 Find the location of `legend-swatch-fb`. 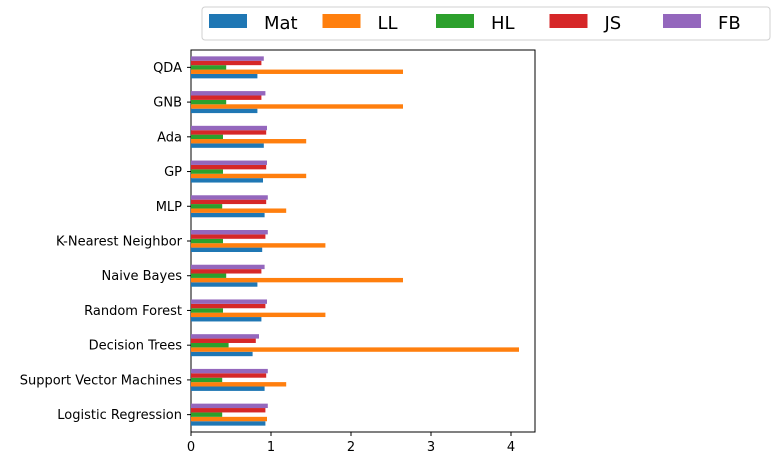

legend-swatch-fb is located at coordinates (682, 21).